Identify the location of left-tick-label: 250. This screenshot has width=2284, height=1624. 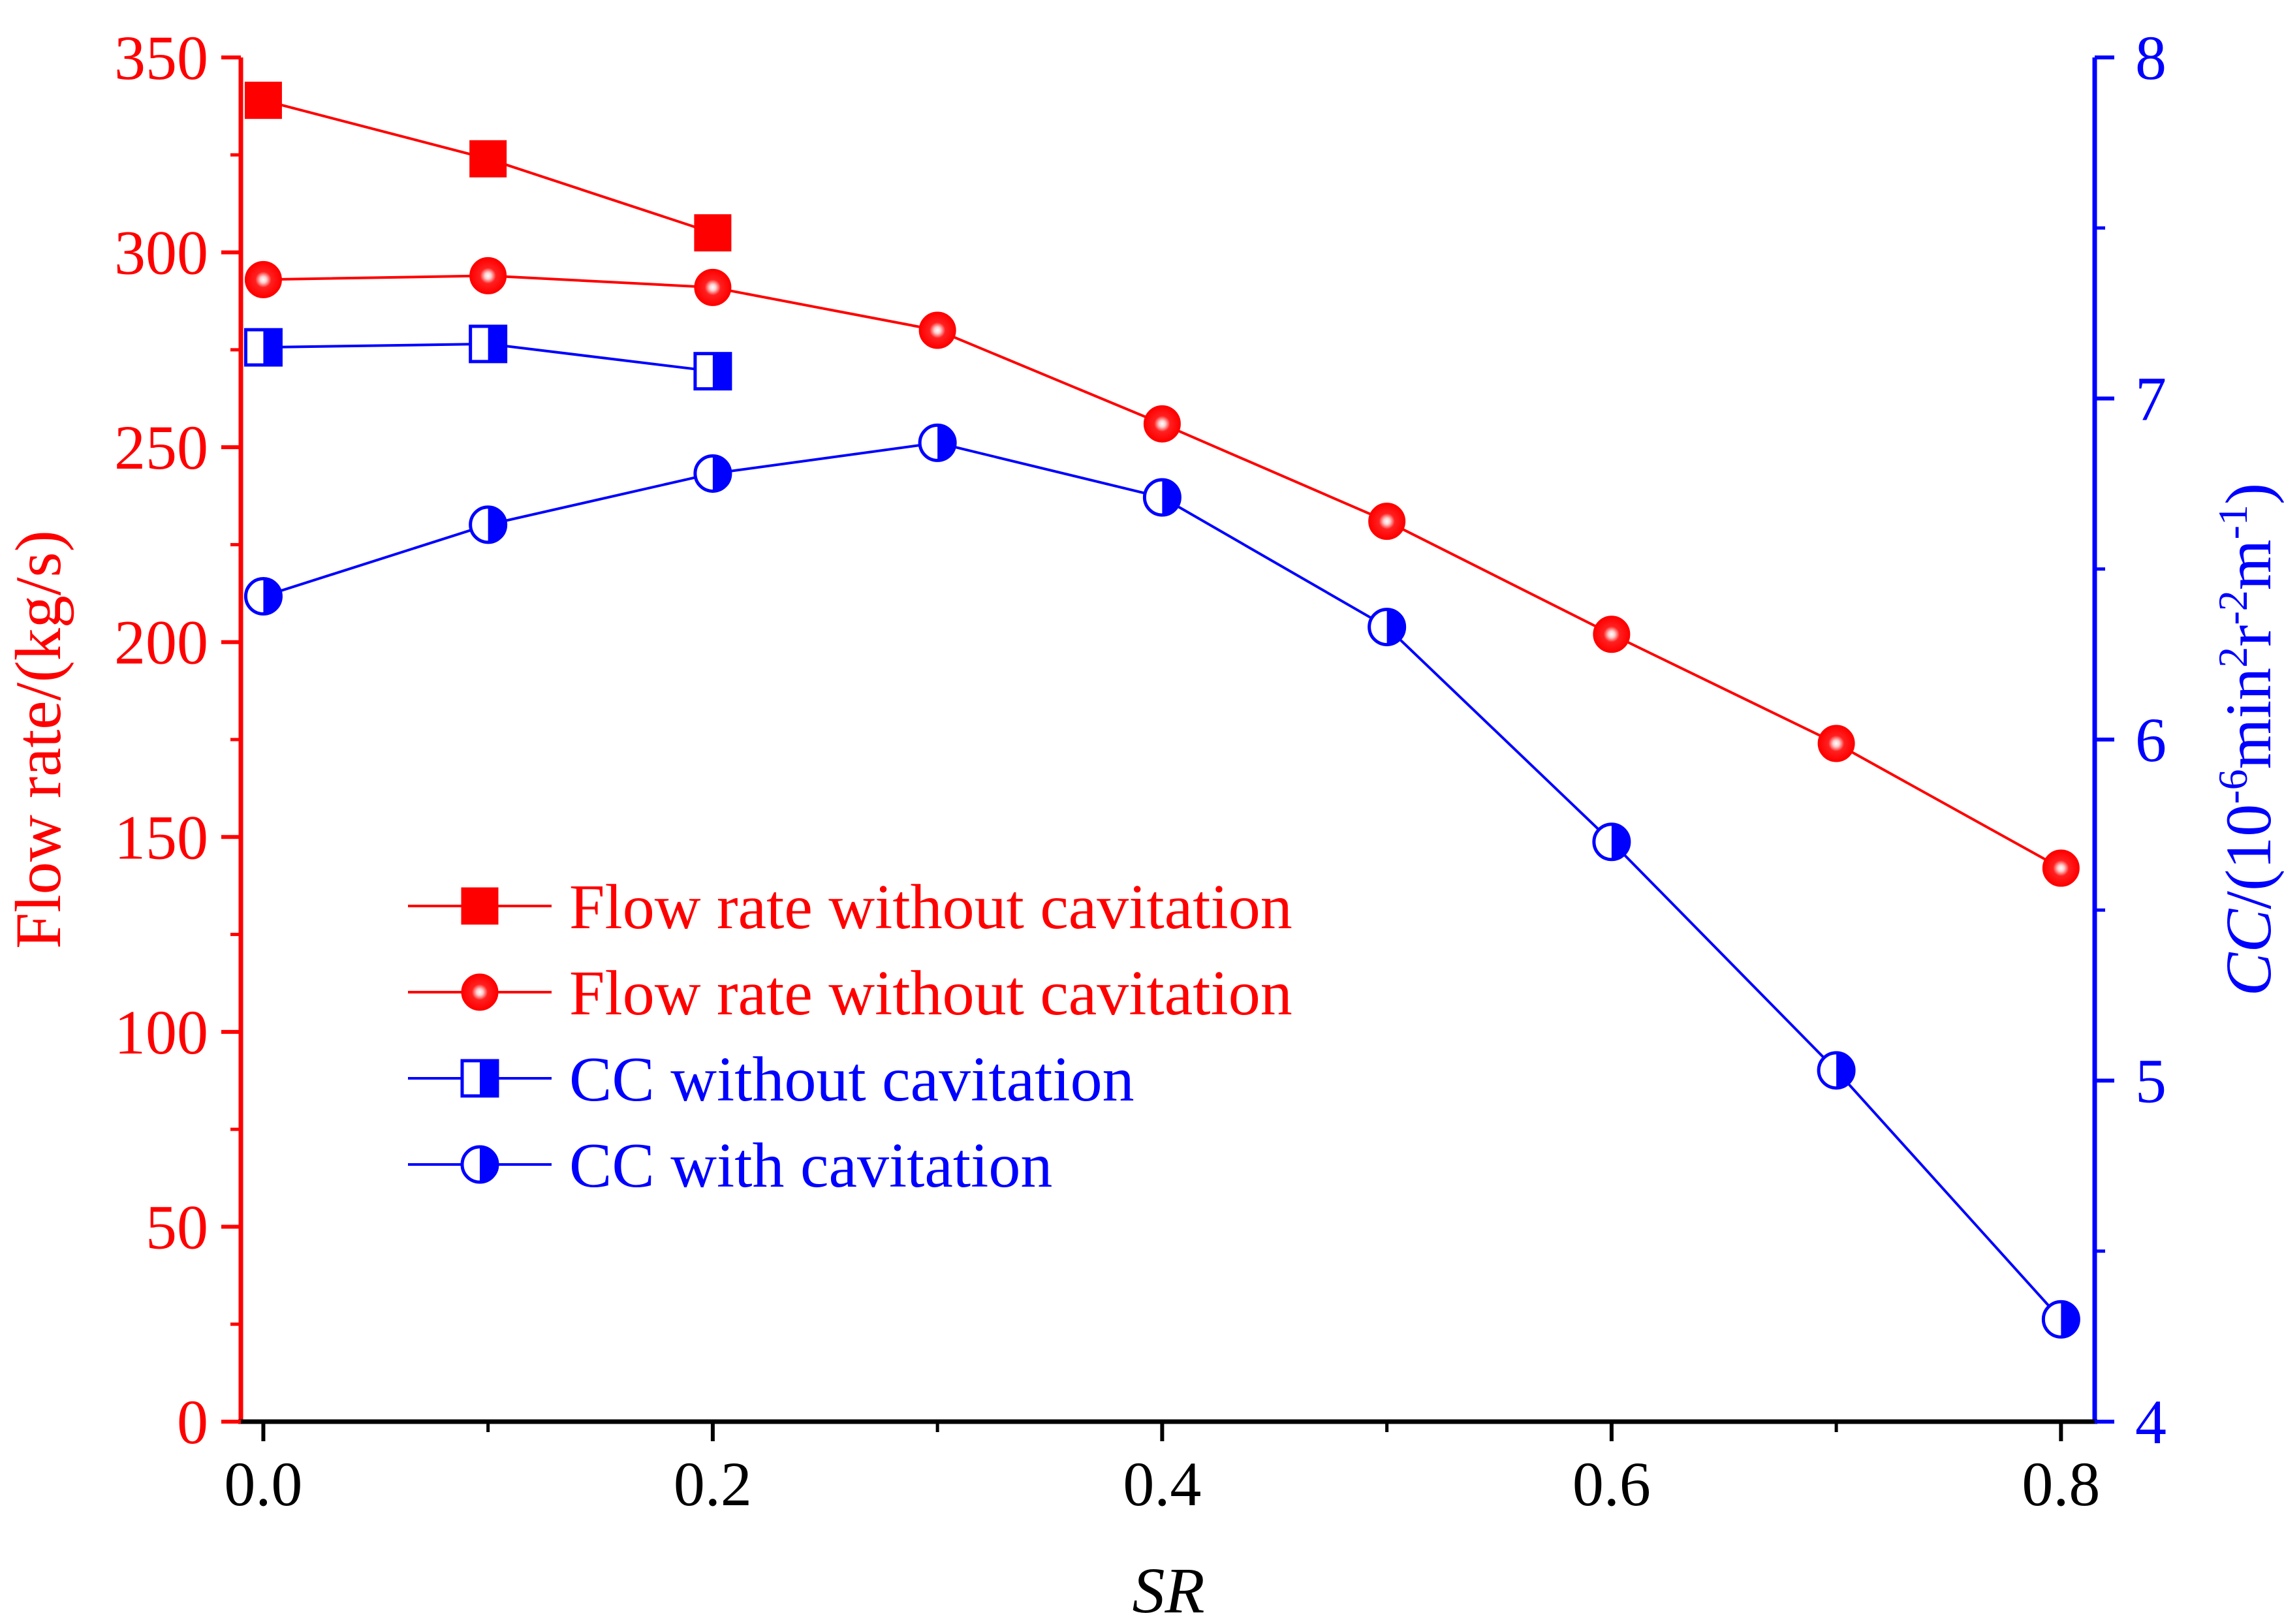
(161, 447).